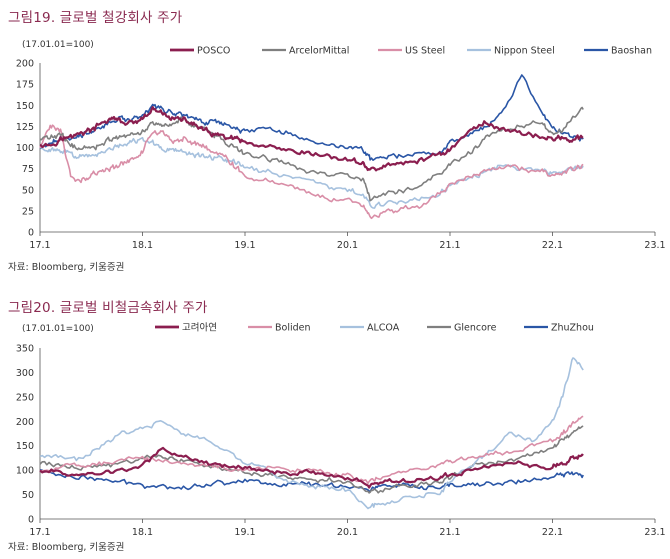 This screenshot has height=559, width=670. I want to click on legend-label: Nippon Steel, so click(524, 51).